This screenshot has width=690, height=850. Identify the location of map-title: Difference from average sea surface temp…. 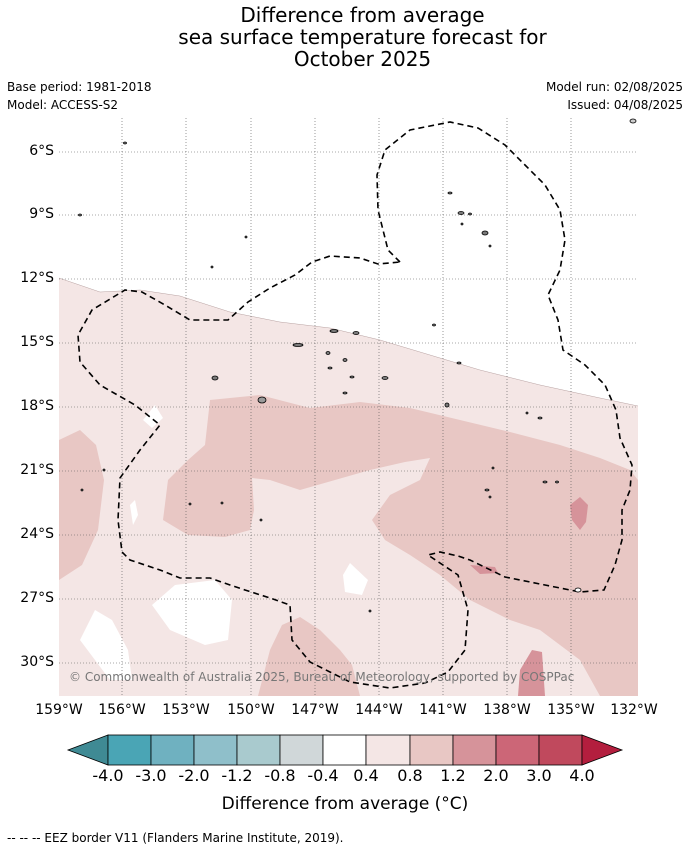
(345, 37).